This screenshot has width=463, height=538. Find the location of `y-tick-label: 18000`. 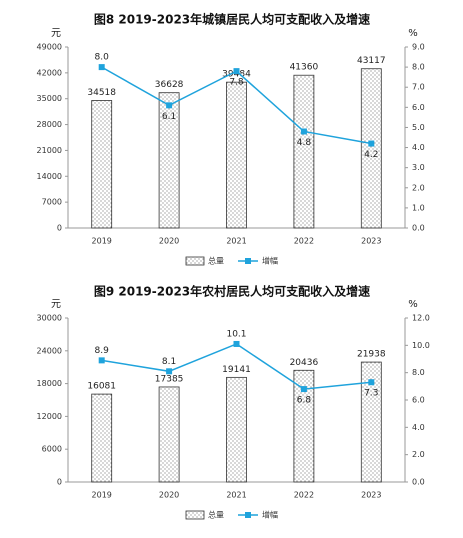

y-tick-label: 18000 is located at coordinates (49, 383).